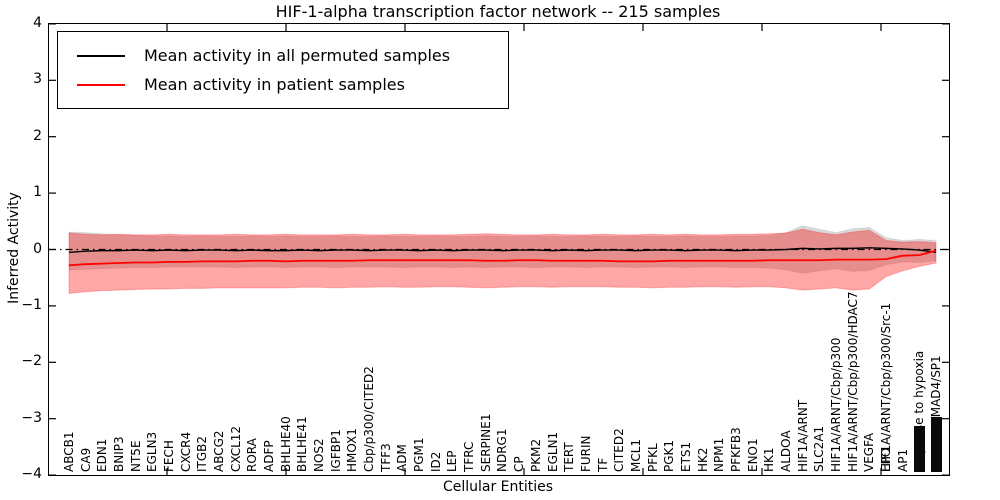  What do you see at coordinates (402, 458) in the screenshot?
I see `x-tick-label: ADM` at bounding box center [402, 458].